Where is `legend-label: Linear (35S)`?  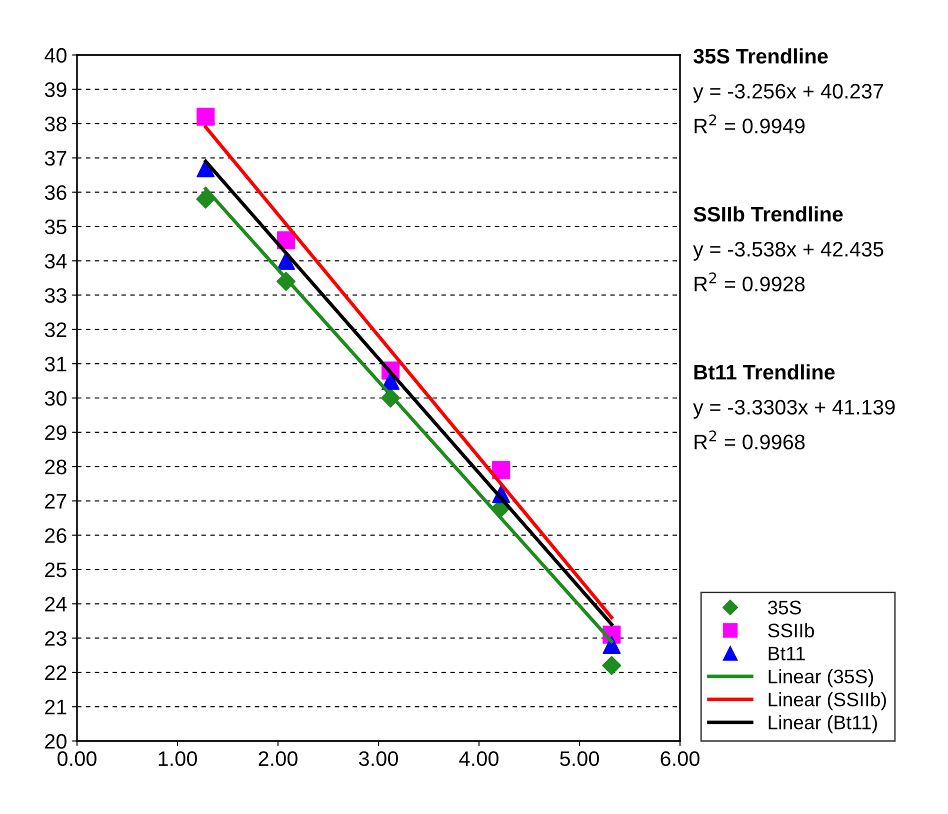 legend-label: Linear (35S) is located at coordinates (821, 678).